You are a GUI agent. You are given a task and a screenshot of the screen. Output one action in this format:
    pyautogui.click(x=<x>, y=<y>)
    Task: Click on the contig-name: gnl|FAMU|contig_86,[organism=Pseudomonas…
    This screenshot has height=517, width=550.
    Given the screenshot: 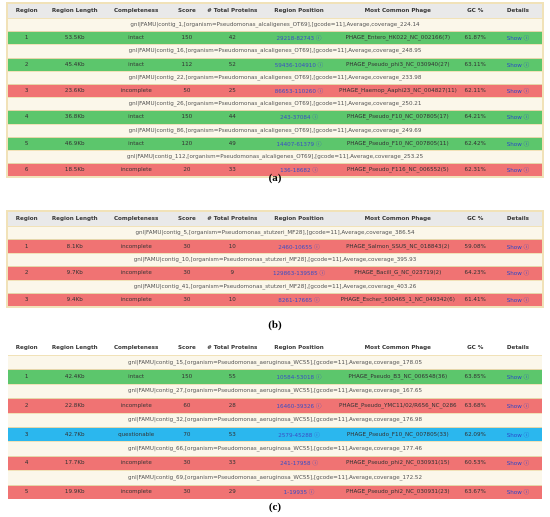 What is the action you would take?
    pyautogui.click(x=275, y=130)
    